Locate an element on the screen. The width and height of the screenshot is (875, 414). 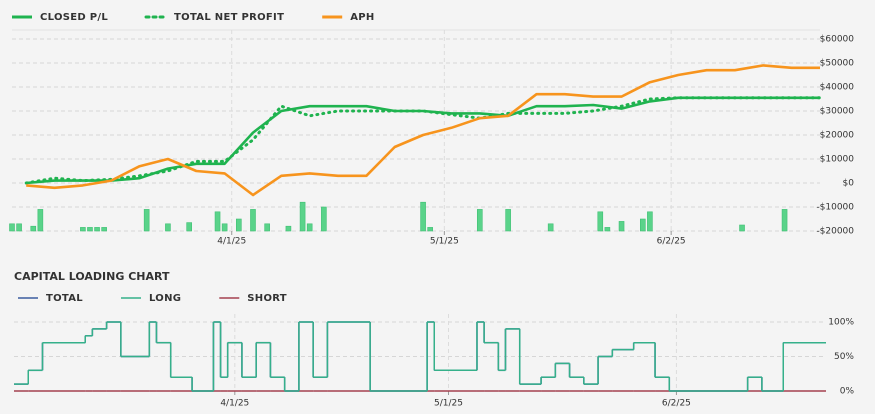
y-tick-label: $20000 is located at coordinates (837, 136).